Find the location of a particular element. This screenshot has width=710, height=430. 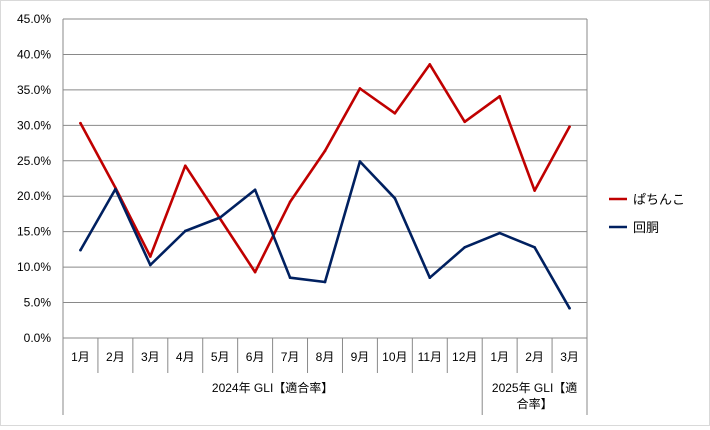

y-tick-label: 35.0% is located at coordinates (34, 90).